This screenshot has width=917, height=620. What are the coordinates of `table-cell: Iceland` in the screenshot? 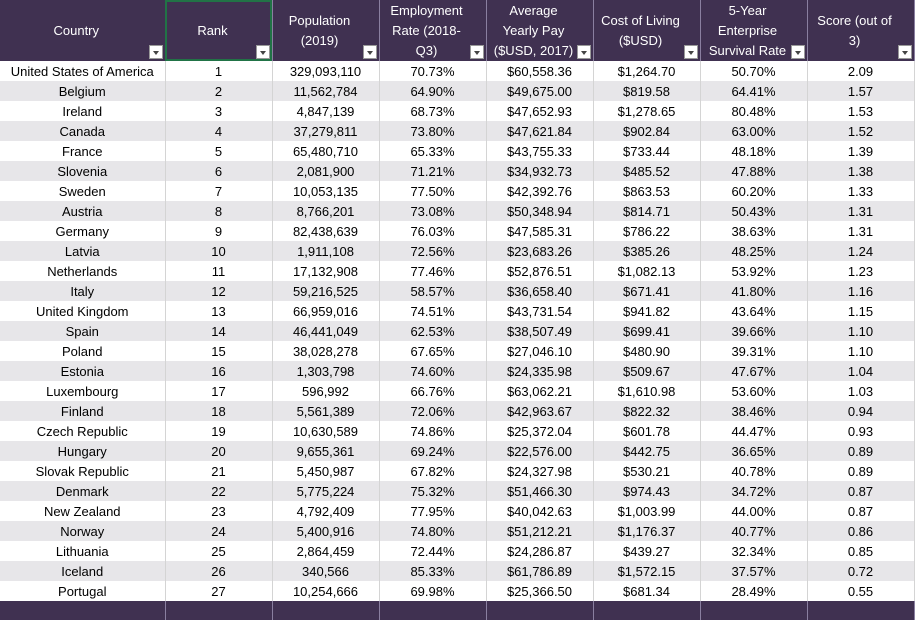 It's located at (83, 571).